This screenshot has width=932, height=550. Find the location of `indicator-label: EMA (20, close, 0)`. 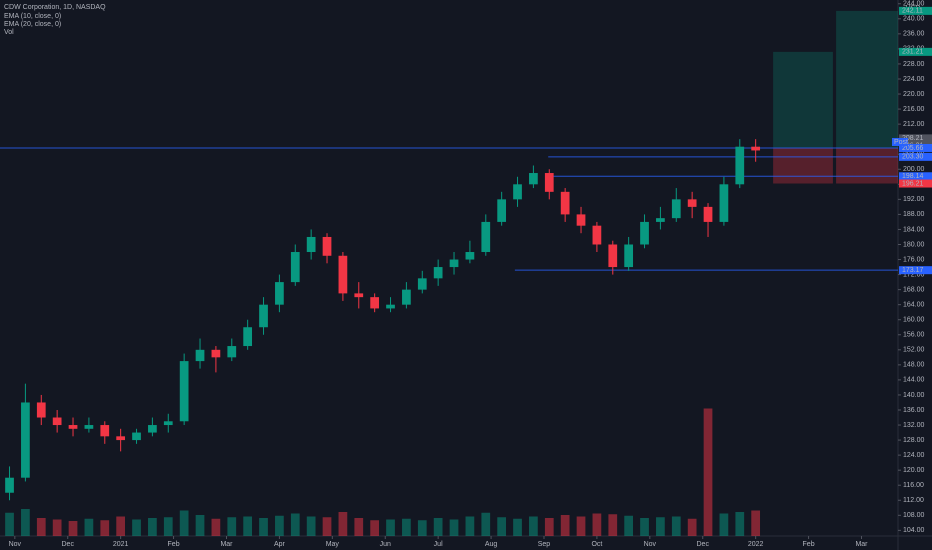

indicator-label: EMA (20, close, 0) is located at coordinates (32, 24).